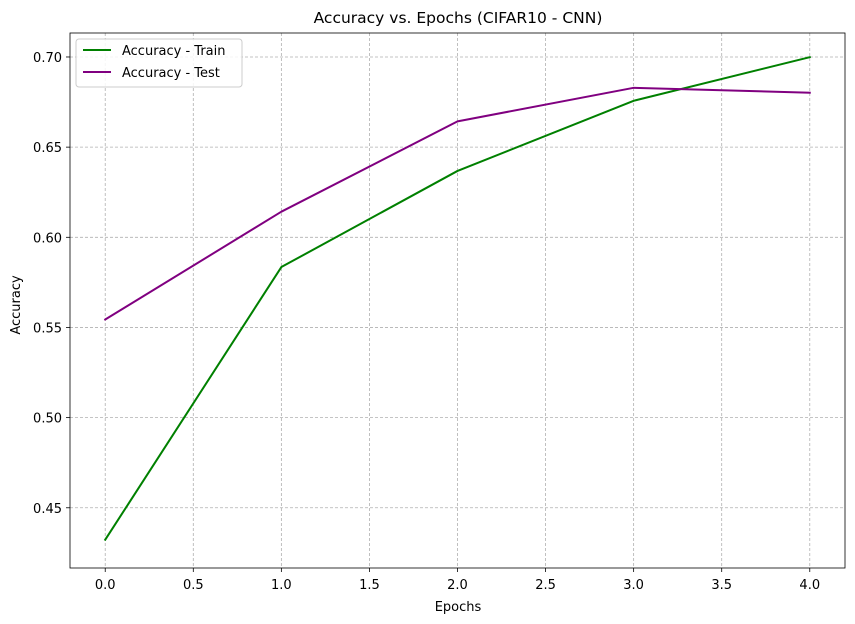 The image size is (855, 624). Describe the element at coordinates (458, 607) in the screenshot. I see `x-axis-label: Epochs` at that location.